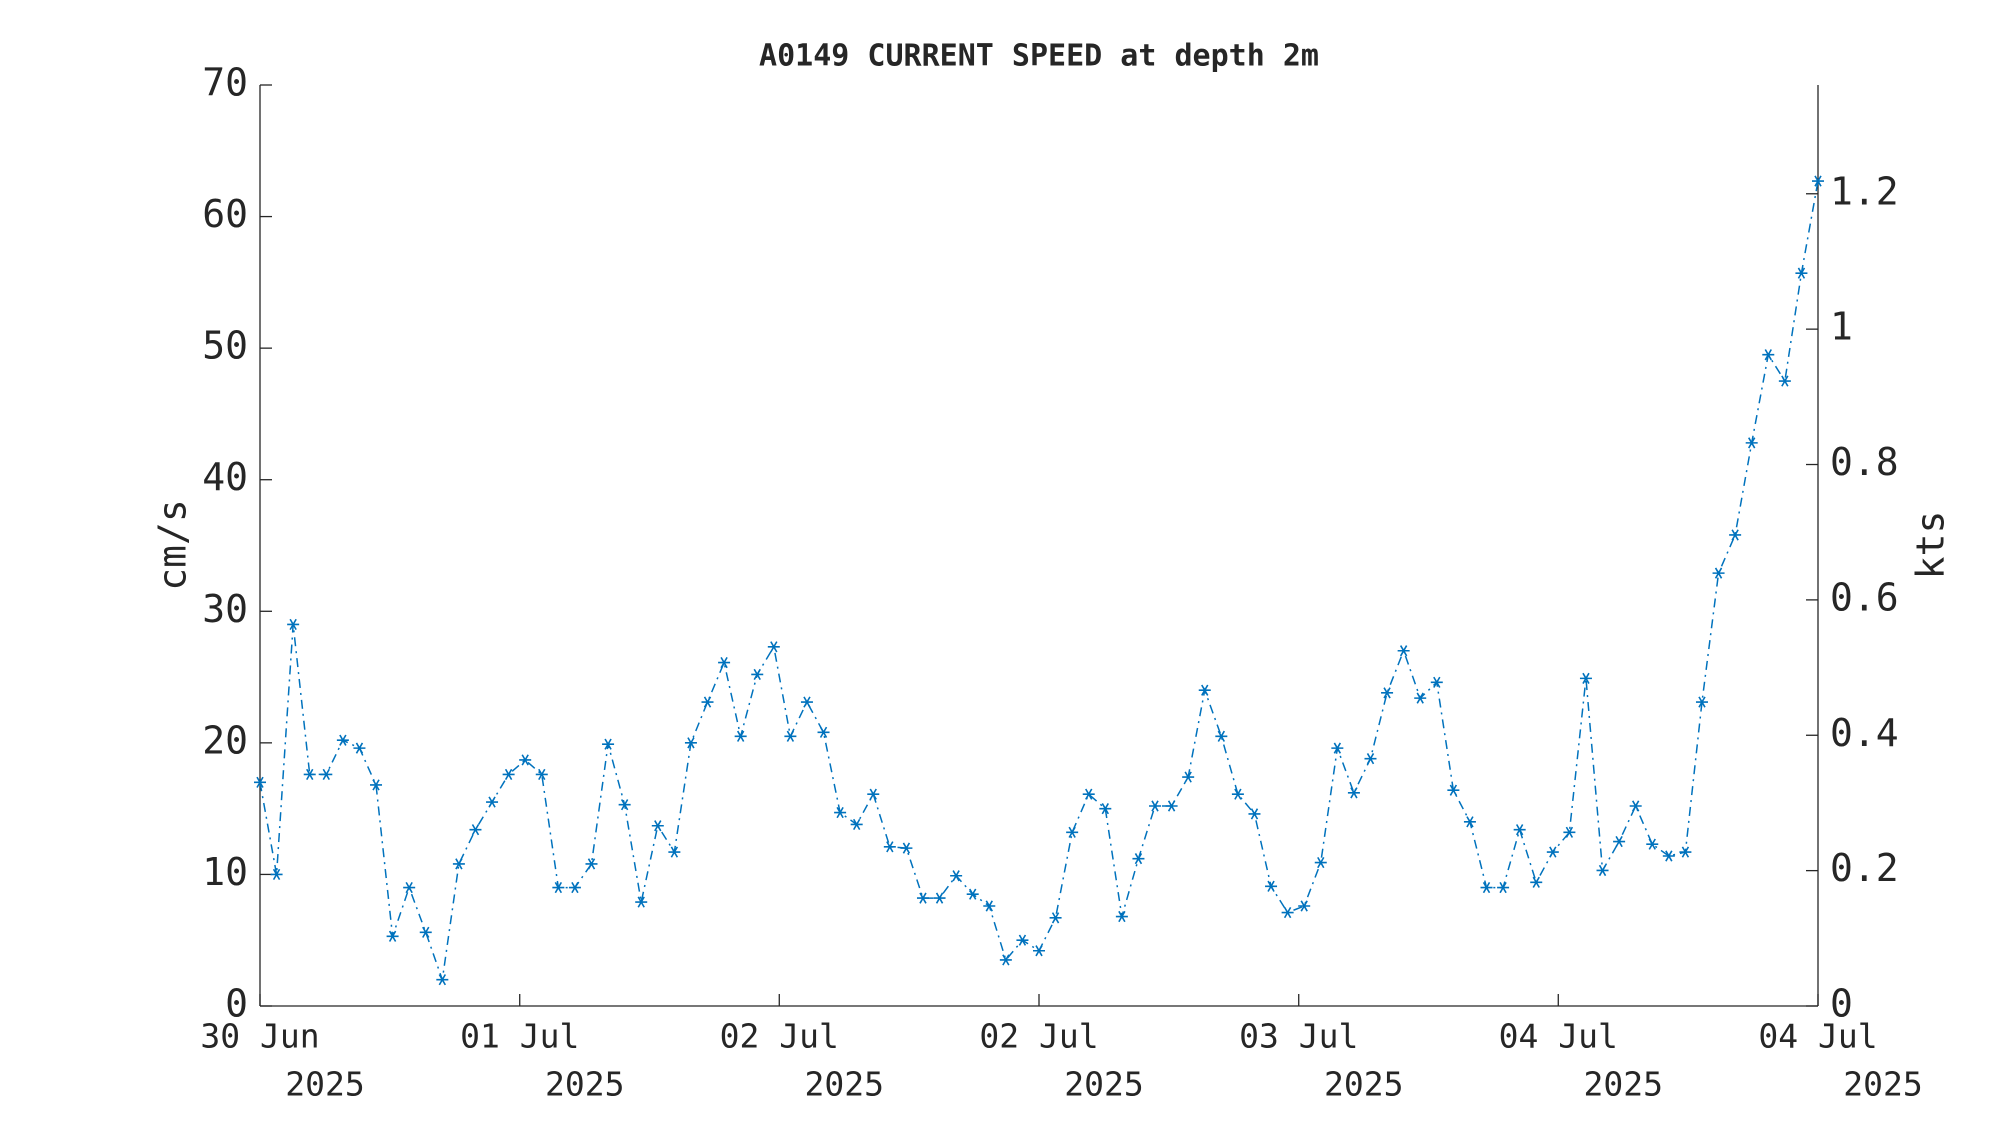 This screenshot has width=2000, height=1125. Describe the element at coordinates (173, 545) in the screenshot. I see `y-axis-label: cm/s` at that location.